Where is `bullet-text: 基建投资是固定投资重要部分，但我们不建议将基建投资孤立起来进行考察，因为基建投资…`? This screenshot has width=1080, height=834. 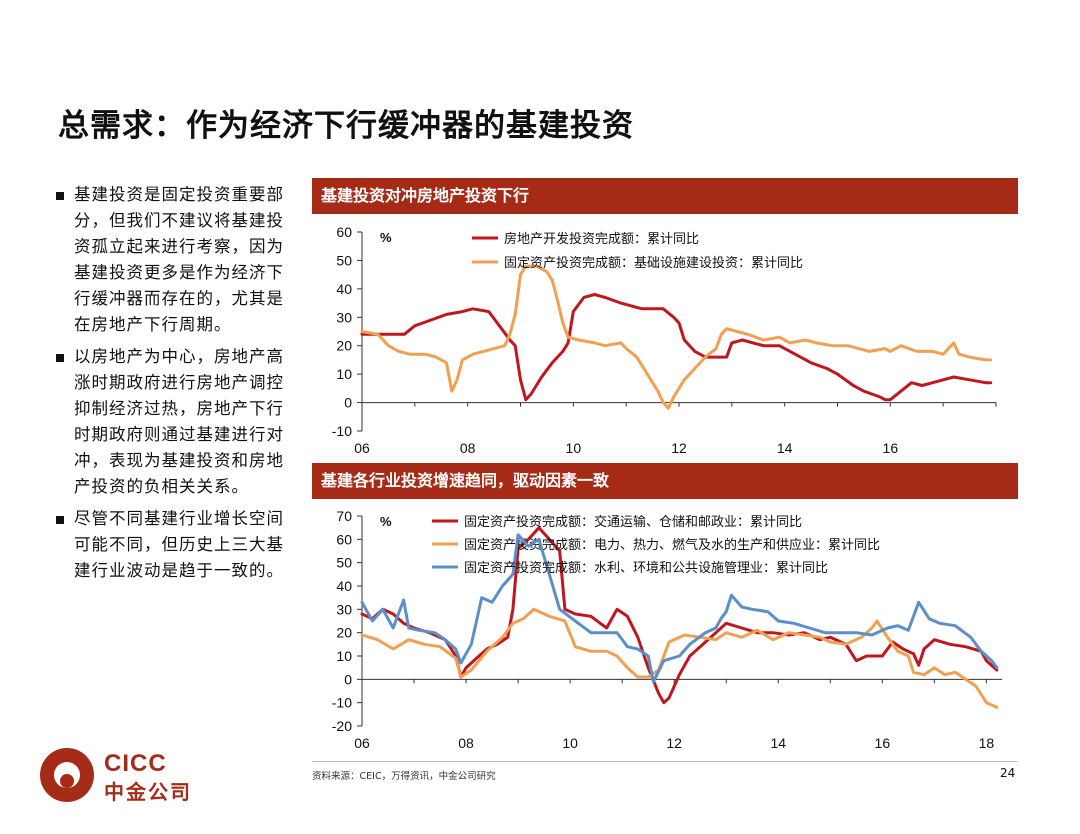
bullet-text: 基建投资是固定投资重要部分，但我们不建议将基建投资孤立起来进行考察，因为基建投资… is located at coordinates (179, 259).